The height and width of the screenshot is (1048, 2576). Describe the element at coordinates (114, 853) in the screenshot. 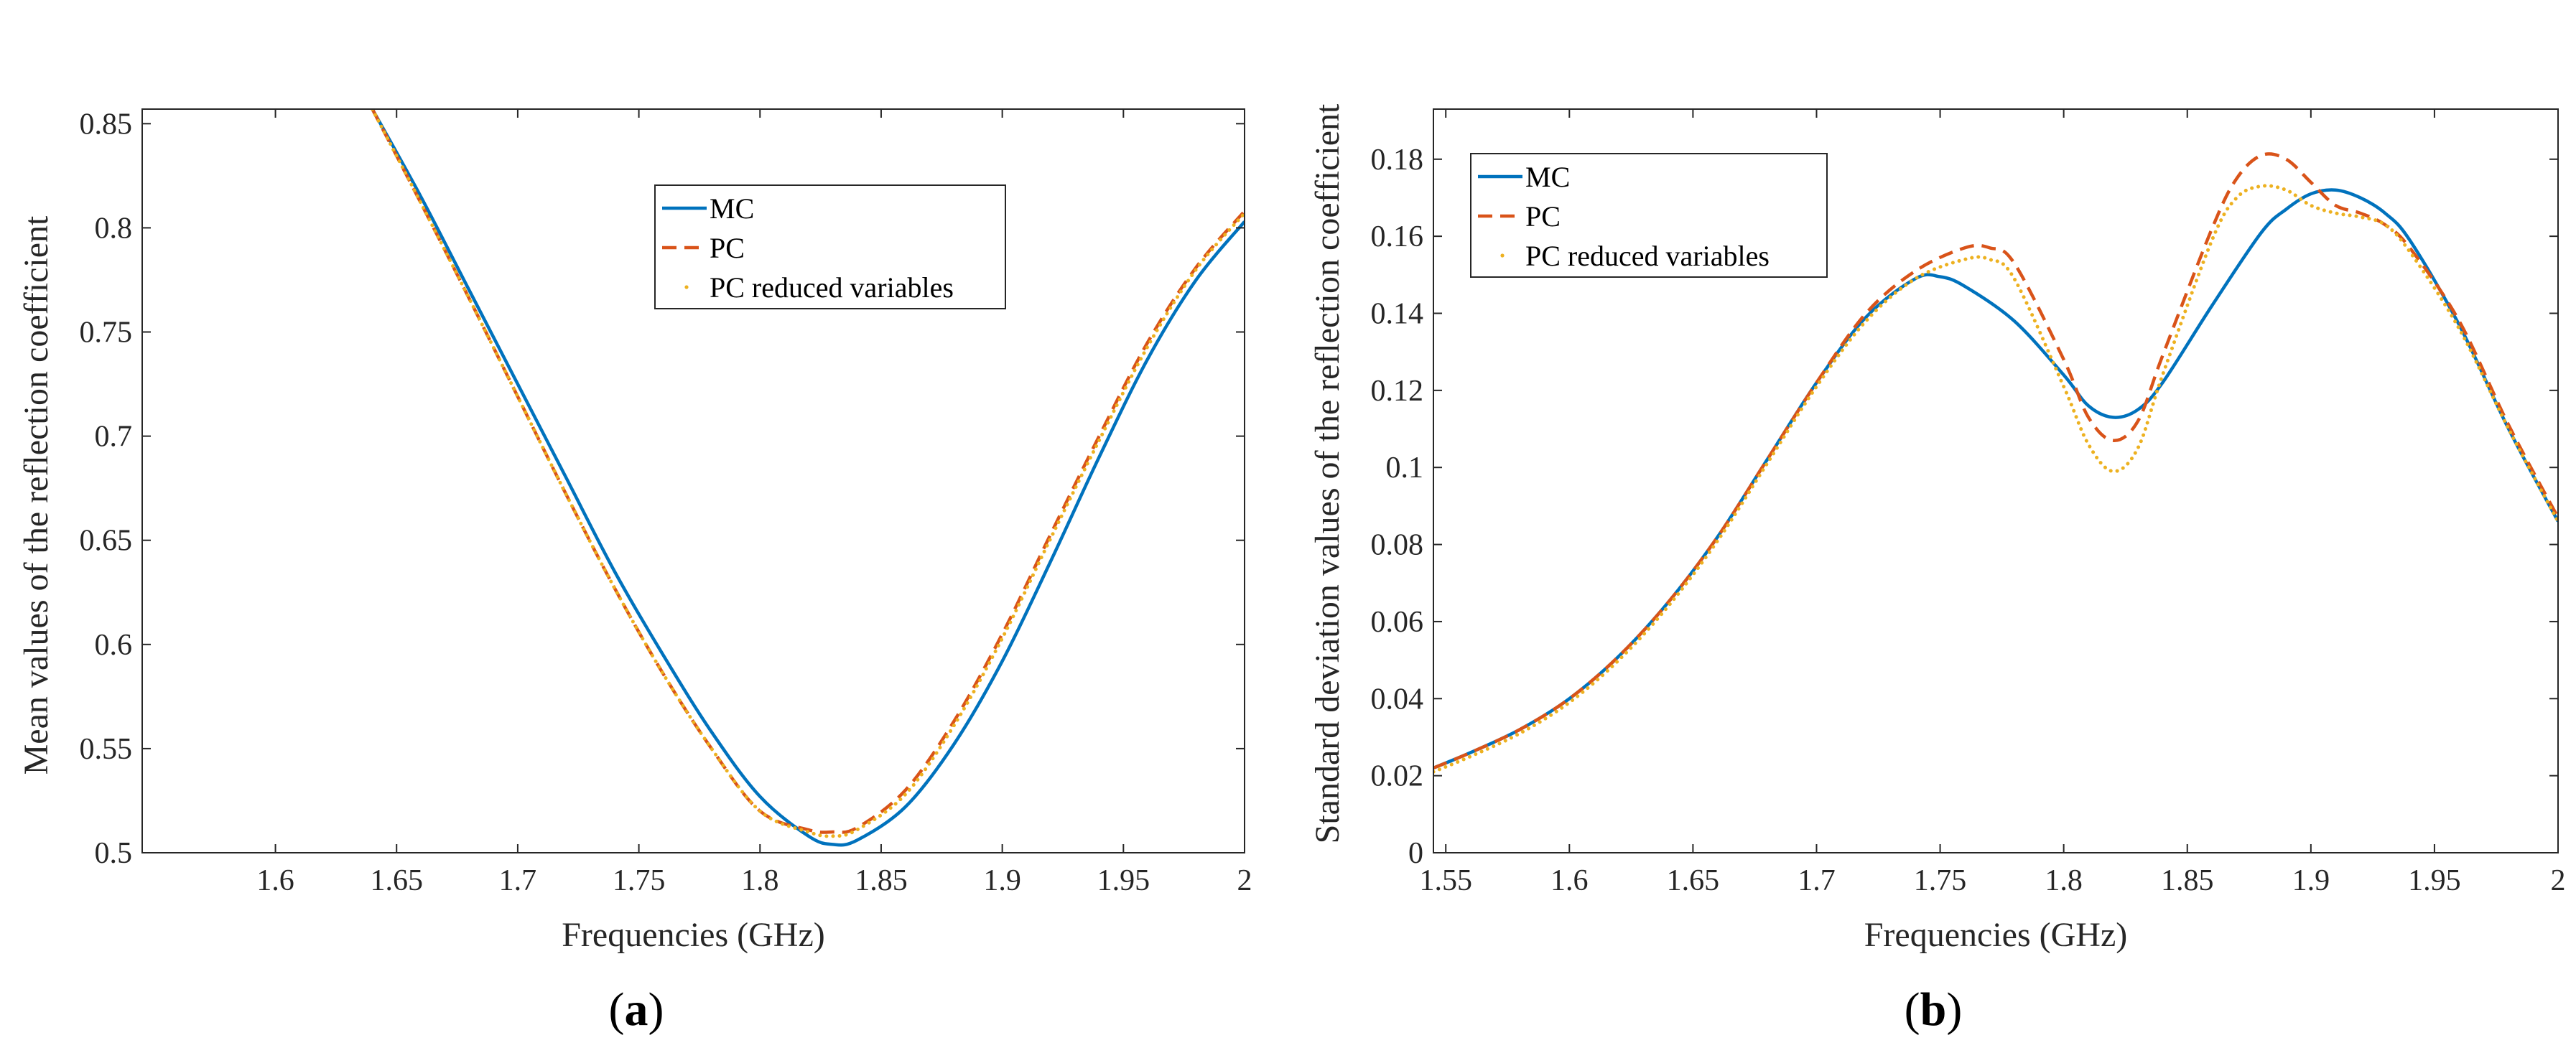

I see `y-tick-label: 0.5` at that location.